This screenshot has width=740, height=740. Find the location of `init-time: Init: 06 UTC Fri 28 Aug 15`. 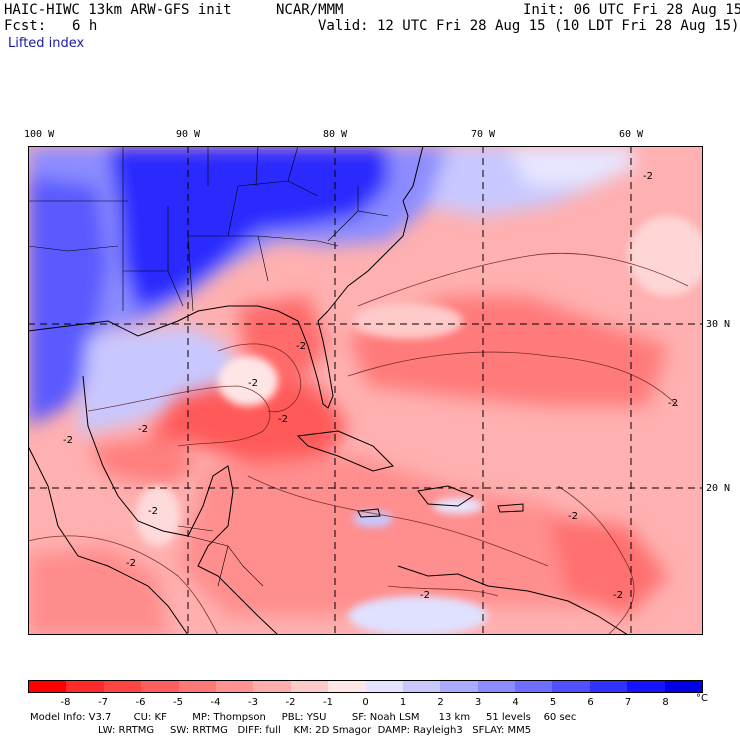

init-time: Init: 06 UTC Fri 28 Aug 15 is located at coordinates (631, 10).